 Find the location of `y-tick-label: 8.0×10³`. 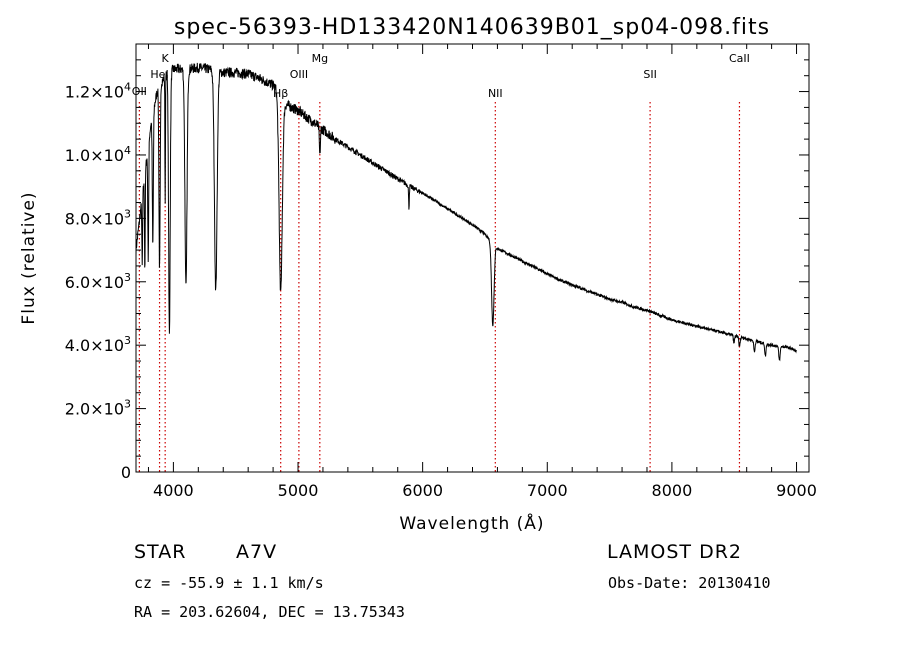

y-tick-label: 8.0×10³ is located at coordinates (98, 217).